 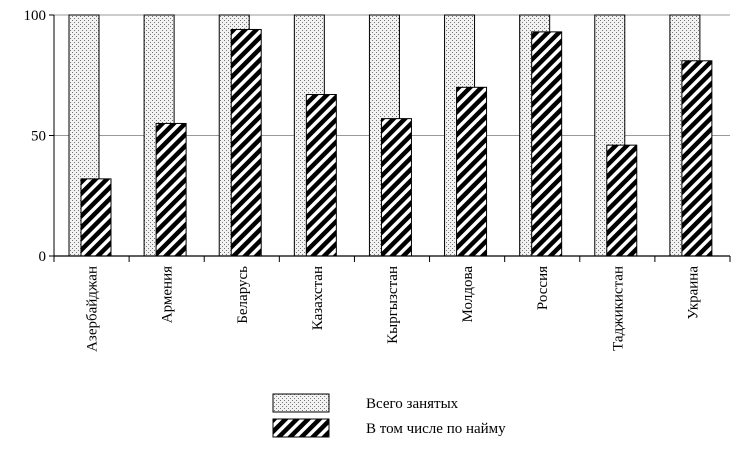 What do you see at coordinates (318, 298) in the screenshot?
I see `x-category-label: Казахстан` at bounding box center [318, 298].